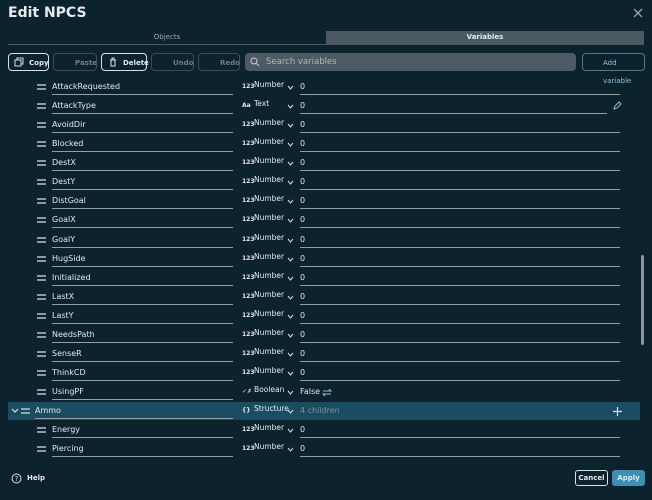  I want to click on copy-label: Copy, so click(39, 63).